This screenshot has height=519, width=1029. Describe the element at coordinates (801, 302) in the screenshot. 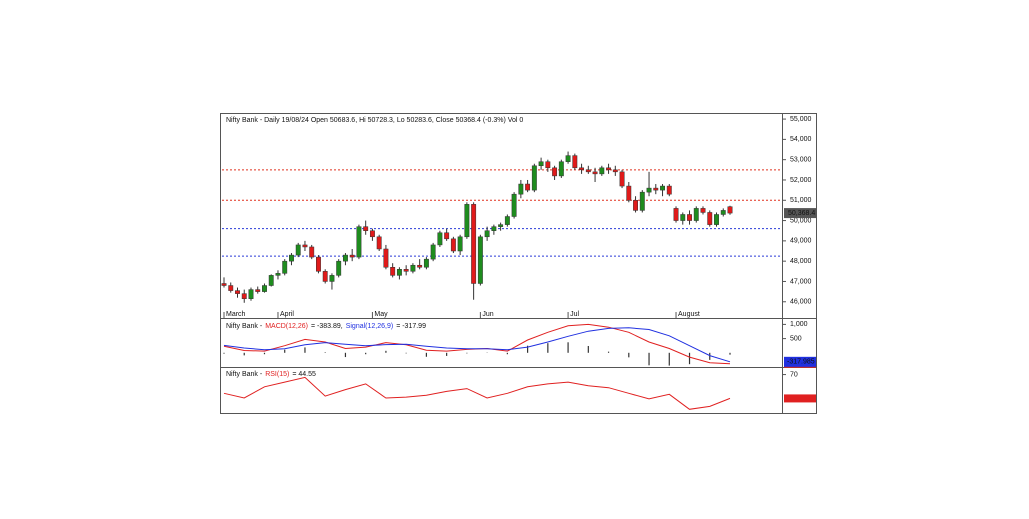

I see `y-tick-label: 46,000` at that location.